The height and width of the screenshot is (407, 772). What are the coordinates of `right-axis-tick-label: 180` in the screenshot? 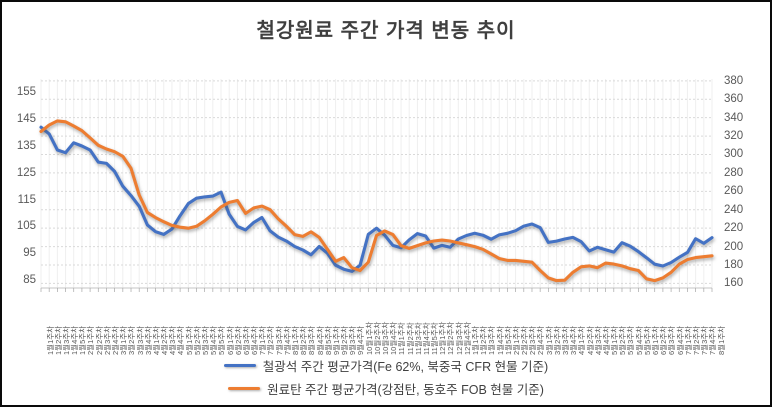 It's located at (734, 264).